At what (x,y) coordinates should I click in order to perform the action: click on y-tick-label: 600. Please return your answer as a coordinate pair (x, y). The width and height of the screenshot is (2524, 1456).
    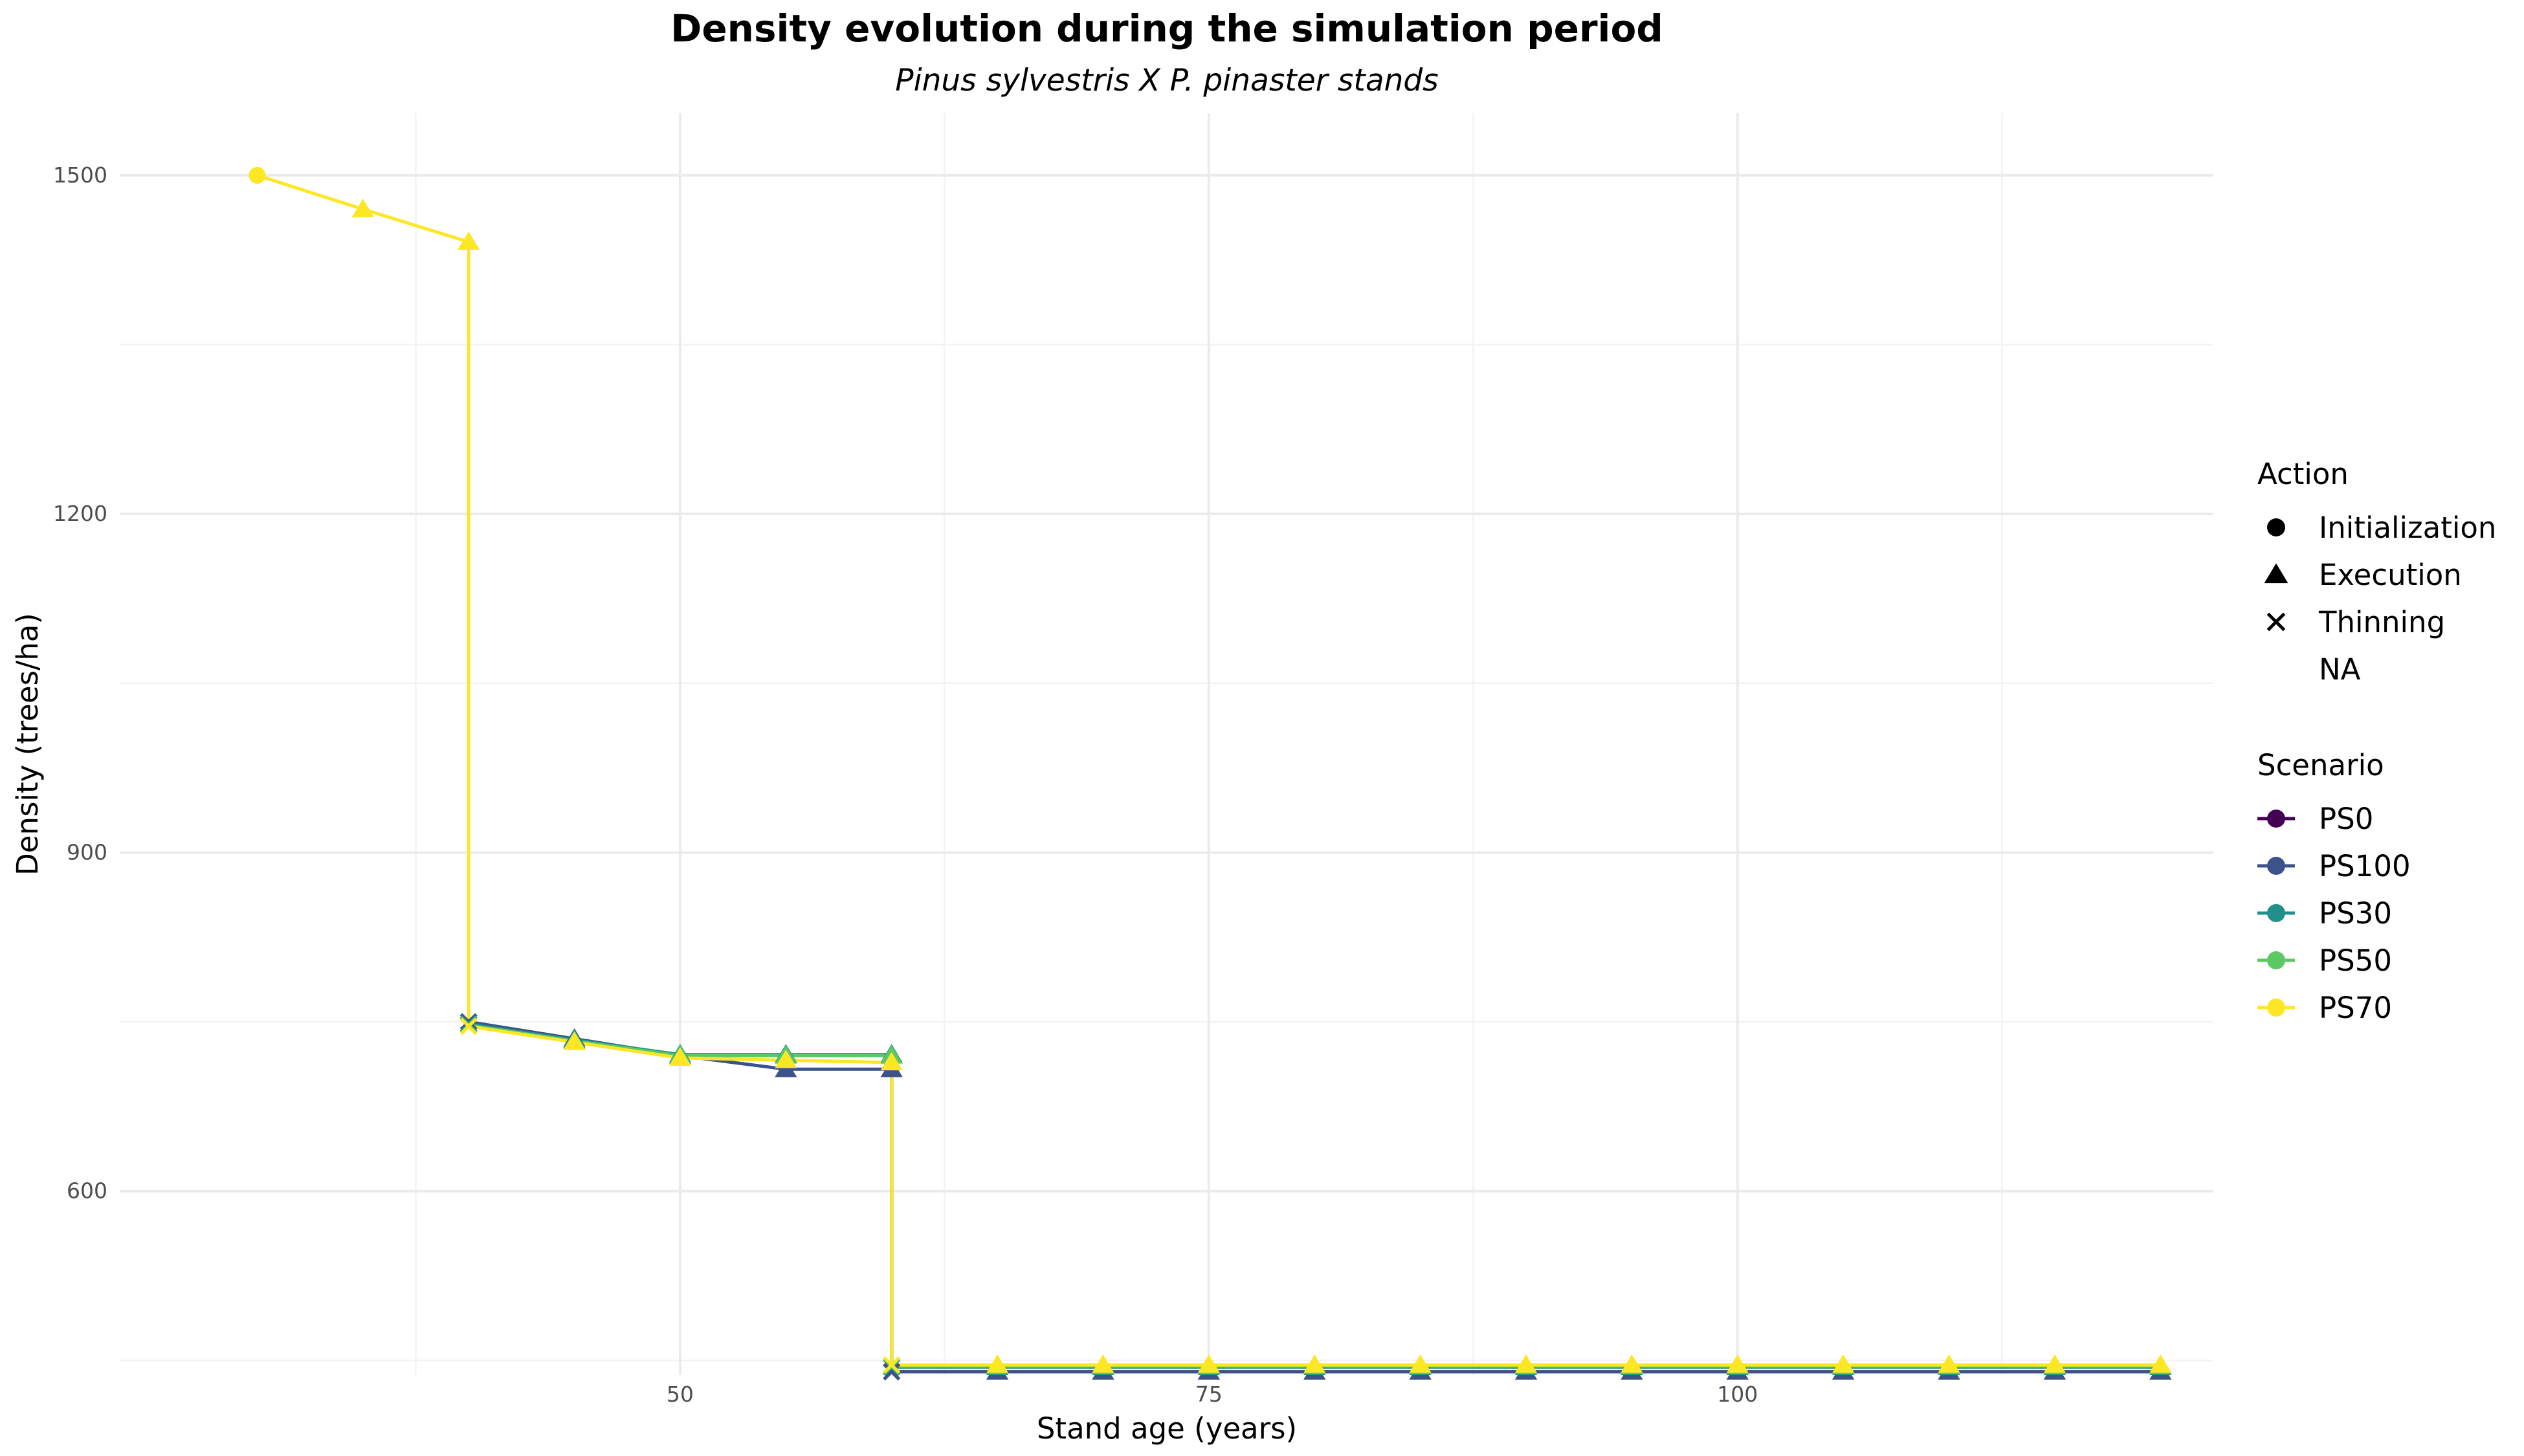
    Looking at the image, I should click on (87, 1191).